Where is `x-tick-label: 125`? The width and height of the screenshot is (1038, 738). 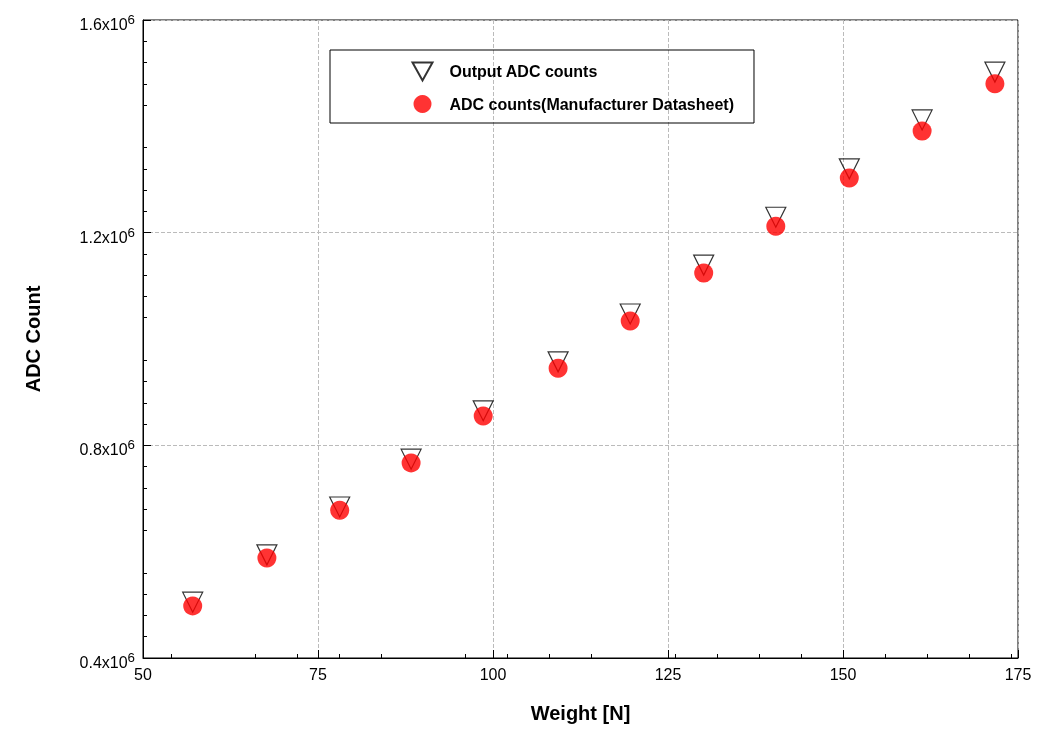 x-tick-label: 125 is located at coordinates (668, 674).